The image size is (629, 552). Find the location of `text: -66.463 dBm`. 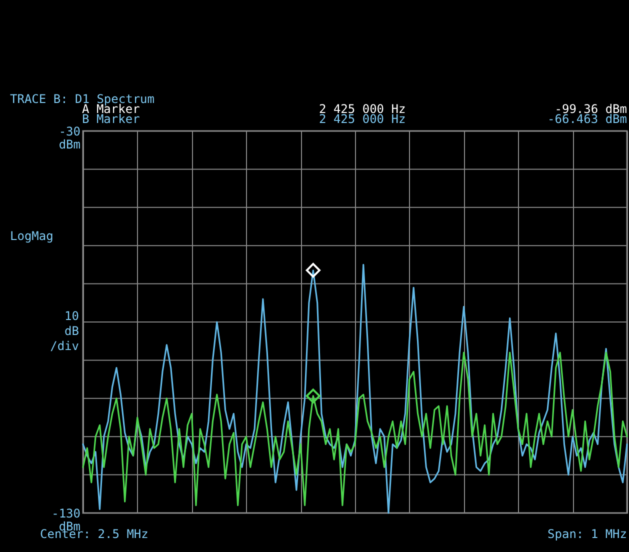

text: -66.463 dBm is located at coordinates (587, 119).